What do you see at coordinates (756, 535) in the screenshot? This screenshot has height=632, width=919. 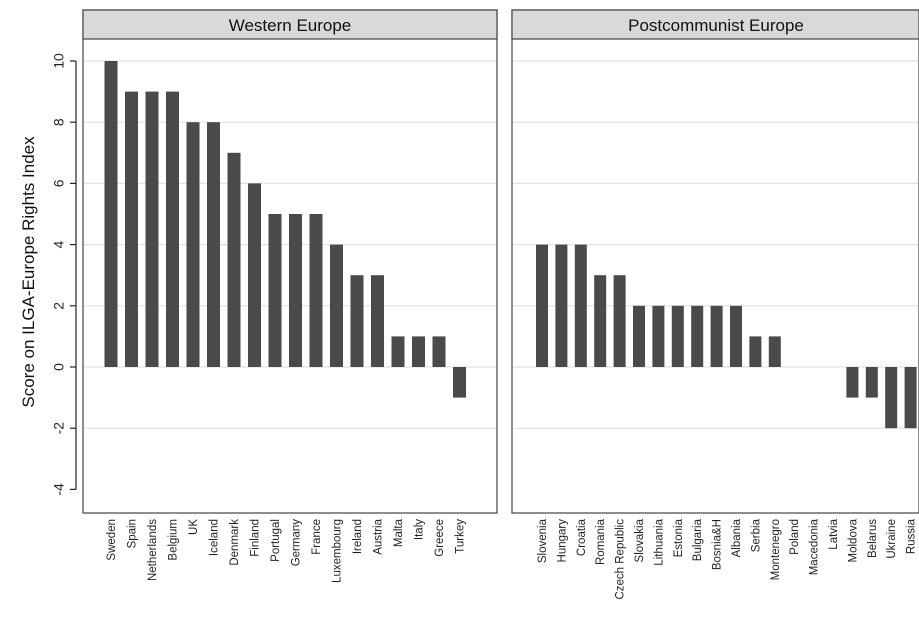 I see `category-label: Serbia` at bounding box center [756, 535].